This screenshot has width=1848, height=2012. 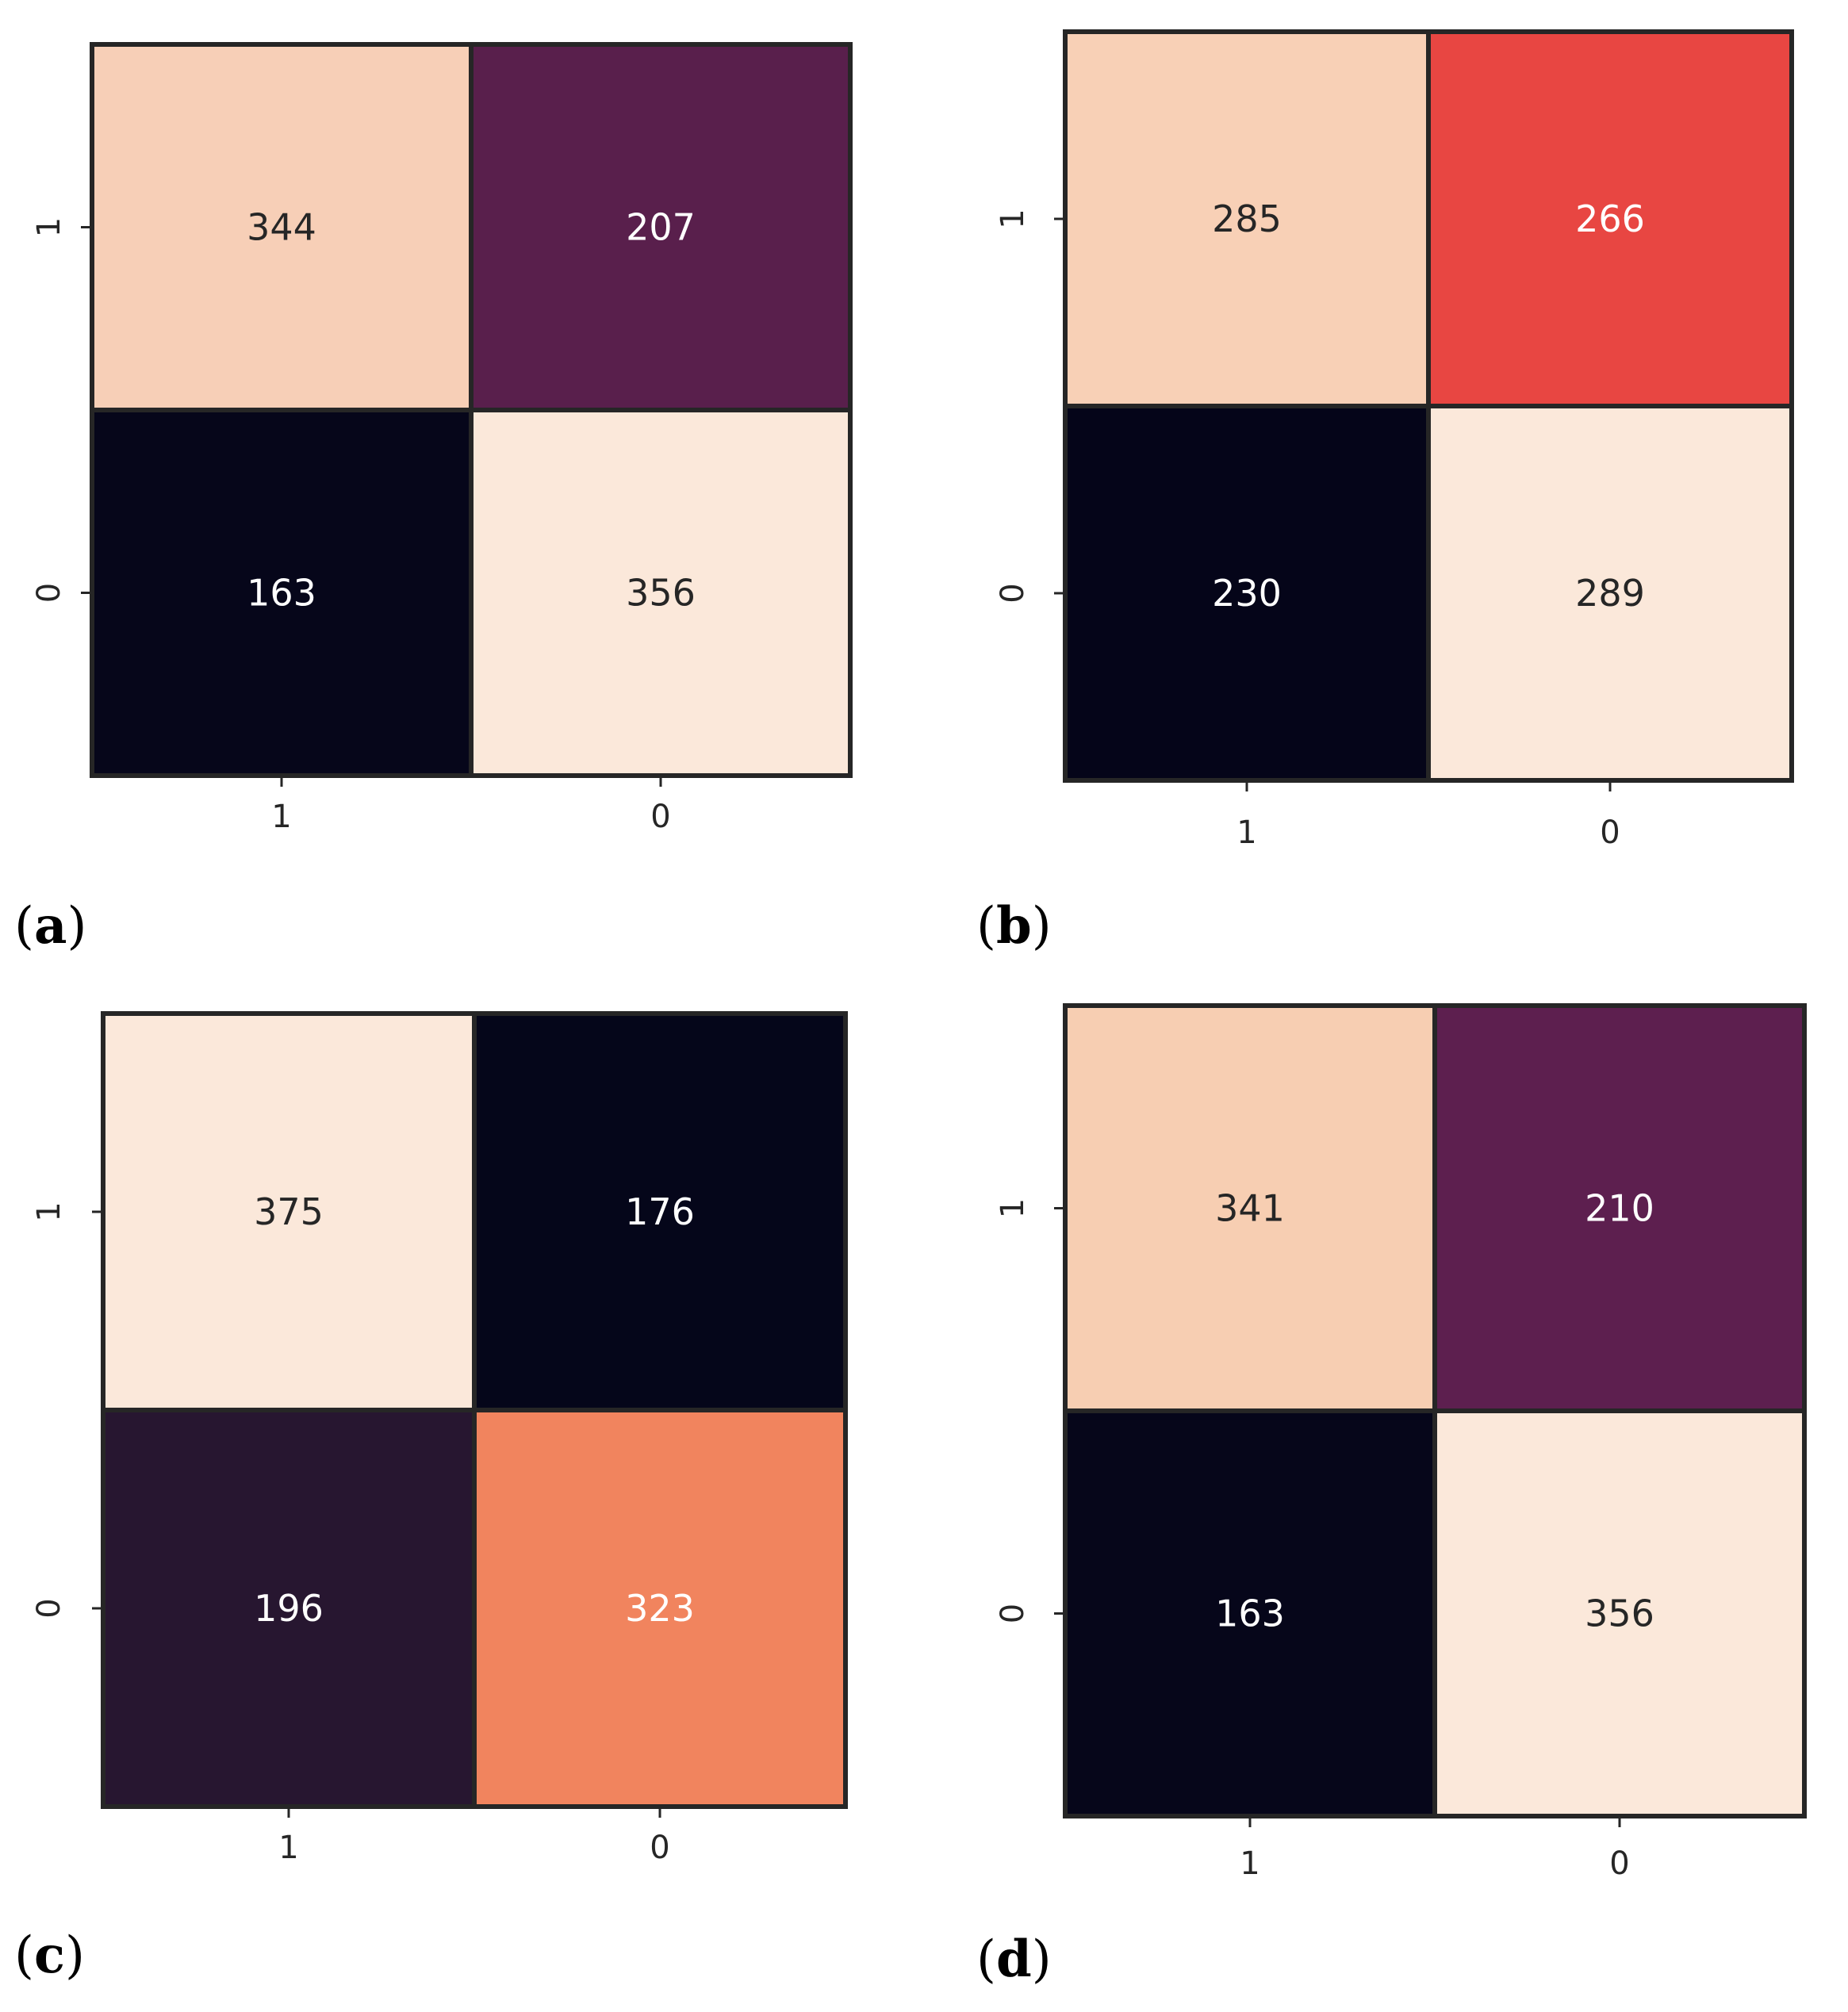 I want to click on cell-value-label: 230, so click(x=1247, y=593).